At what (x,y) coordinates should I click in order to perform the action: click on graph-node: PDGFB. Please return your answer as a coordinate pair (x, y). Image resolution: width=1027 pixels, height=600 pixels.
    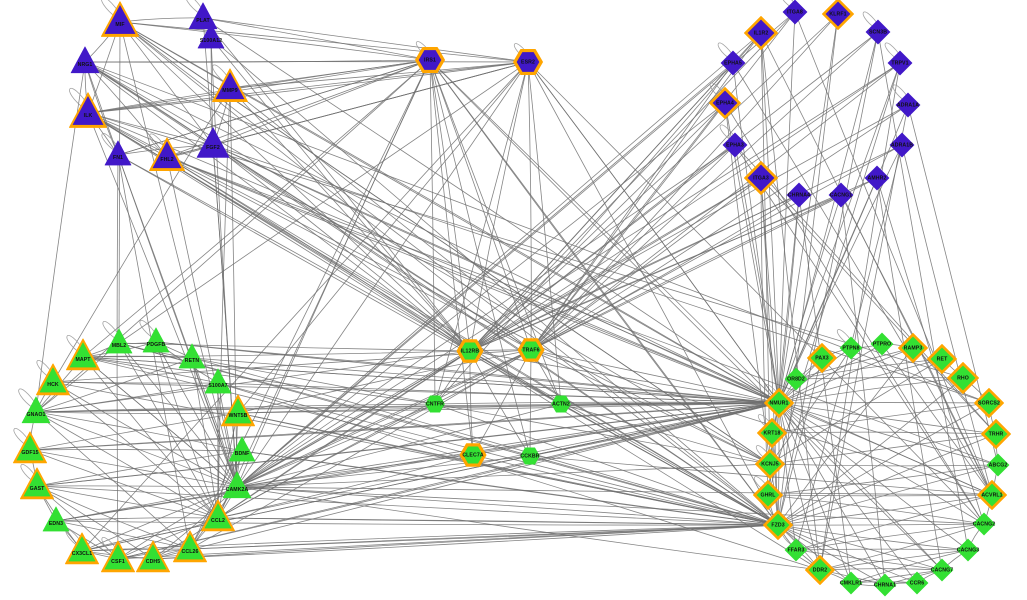
    Looking at the image, I should click on (156, 340).